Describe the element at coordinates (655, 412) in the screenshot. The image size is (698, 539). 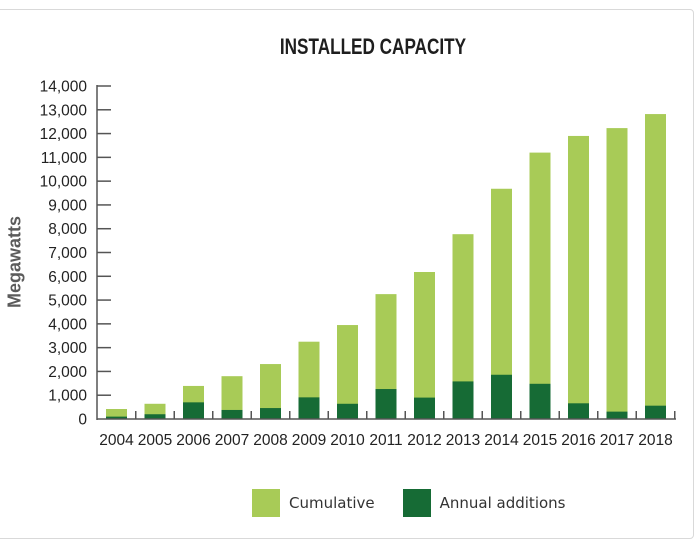
I see `bar-annual-additions-2018` at that location.